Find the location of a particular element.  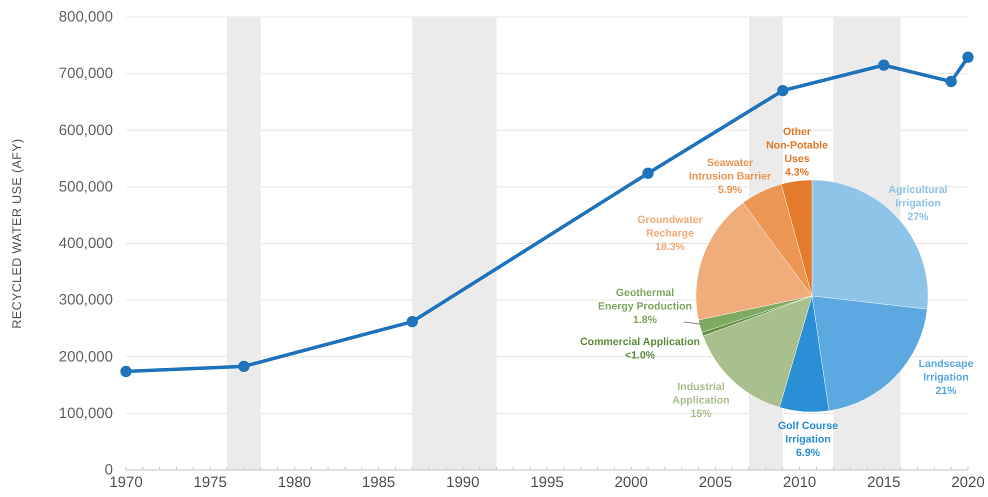

y-tick-label: 400,000 is located at coordinates (85, 243).